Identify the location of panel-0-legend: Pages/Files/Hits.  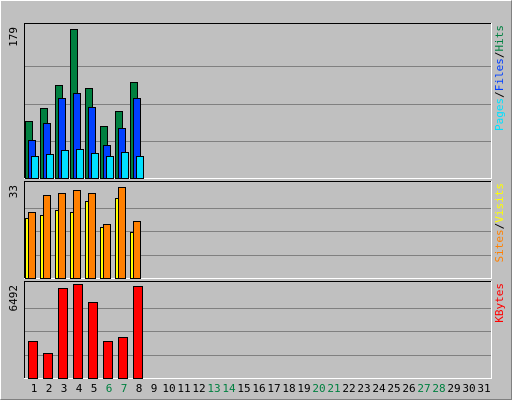
(499, 78).